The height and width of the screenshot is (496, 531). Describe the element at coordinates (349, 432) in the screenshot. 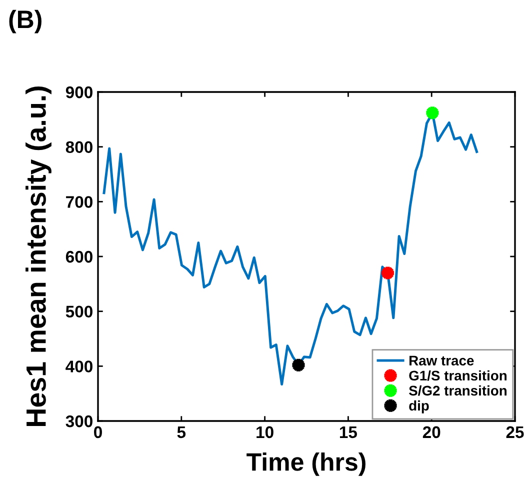

I see `x-tick-label: 15` at that location.